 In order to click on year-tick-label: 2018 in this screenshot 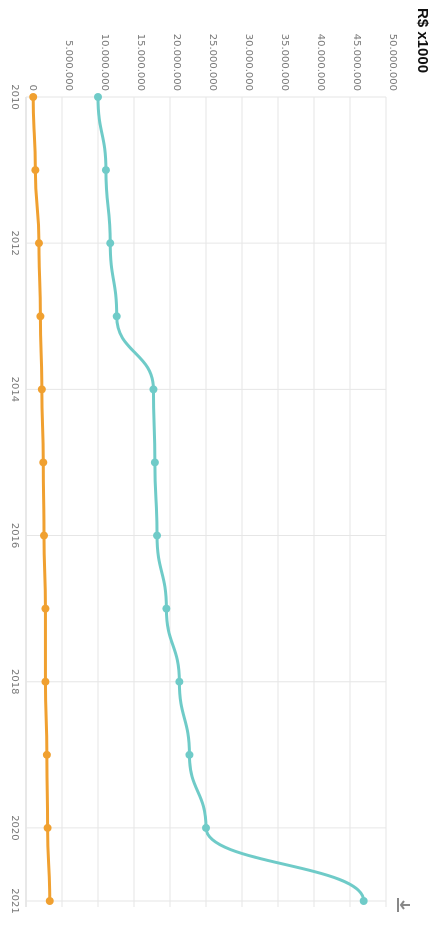, I will do `click(14, 681)`.